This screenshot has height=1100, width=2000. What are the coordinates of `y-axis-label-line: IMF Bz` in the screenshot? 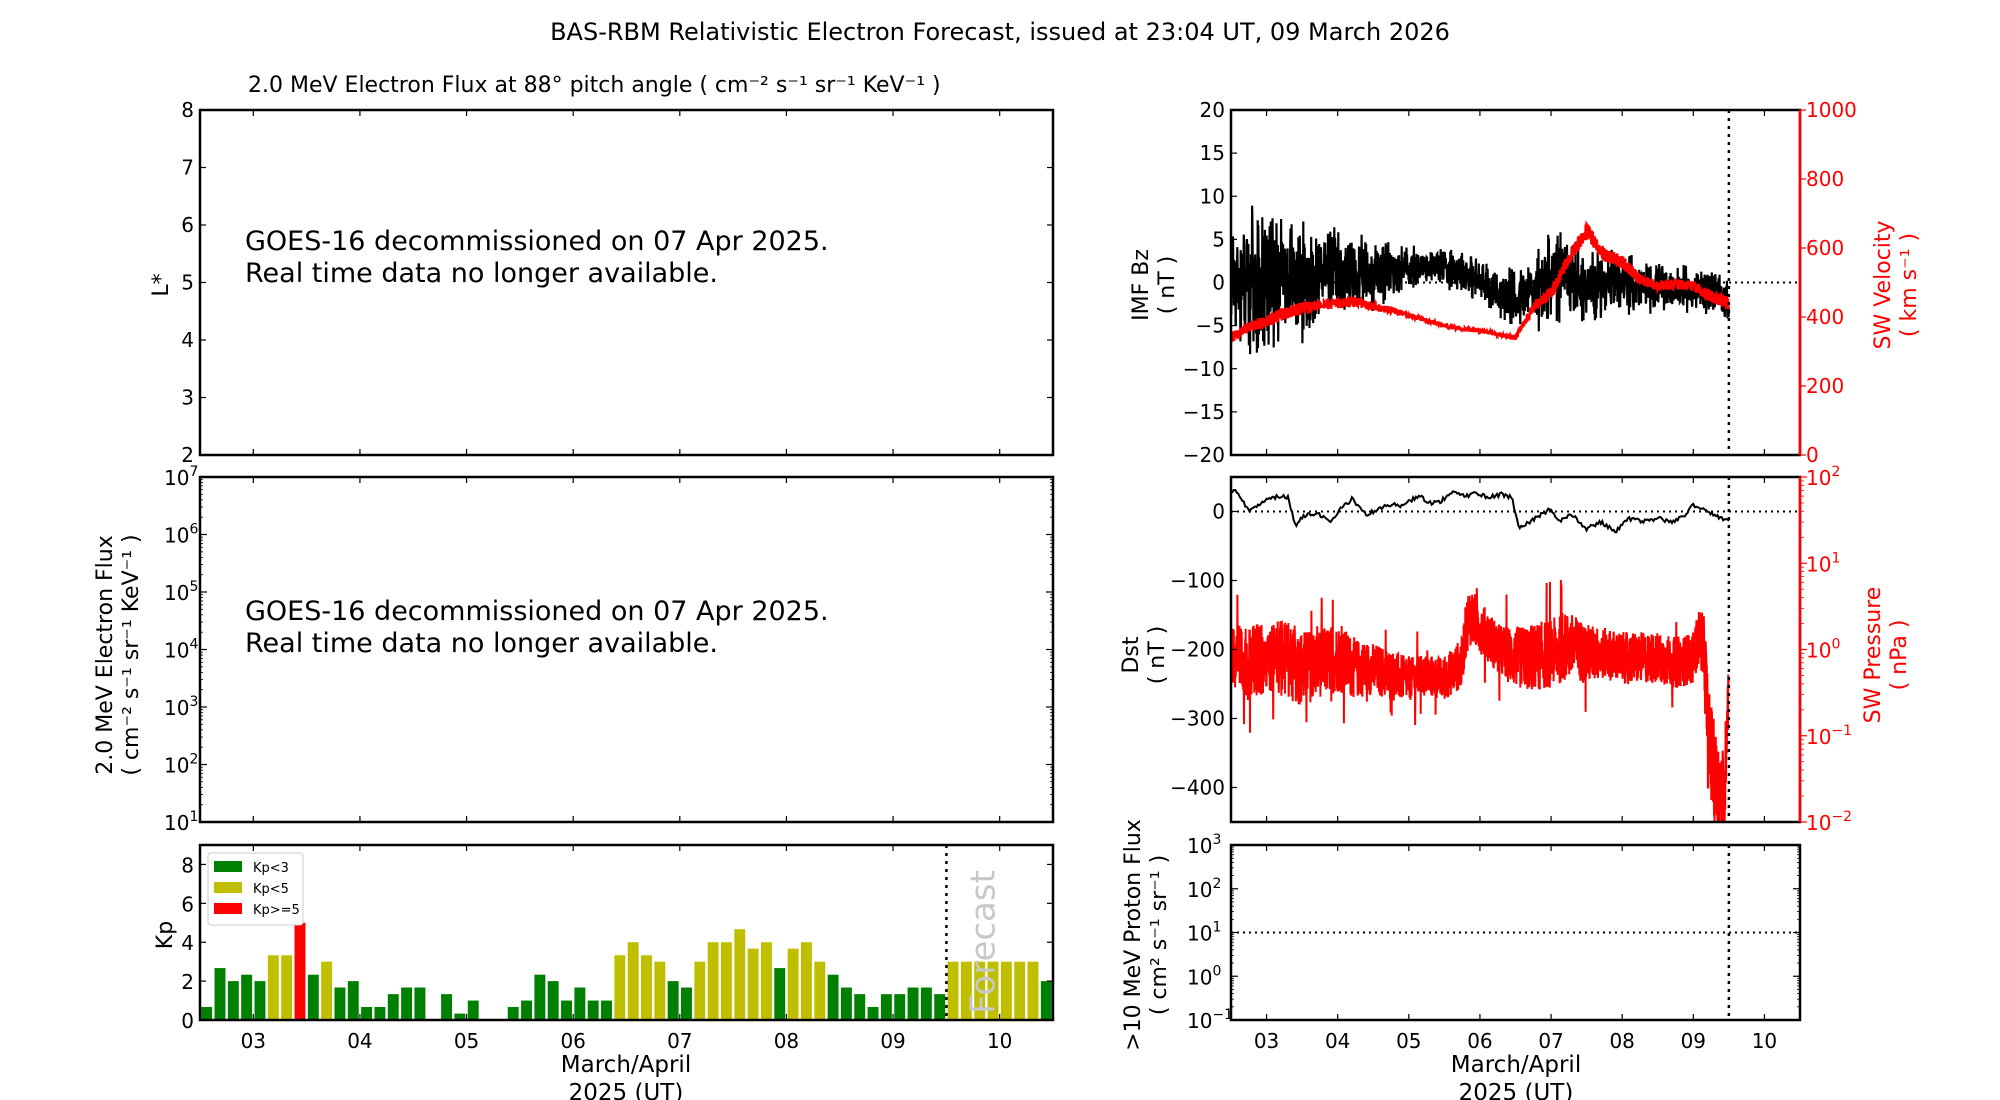 It's located at (1141, 285).